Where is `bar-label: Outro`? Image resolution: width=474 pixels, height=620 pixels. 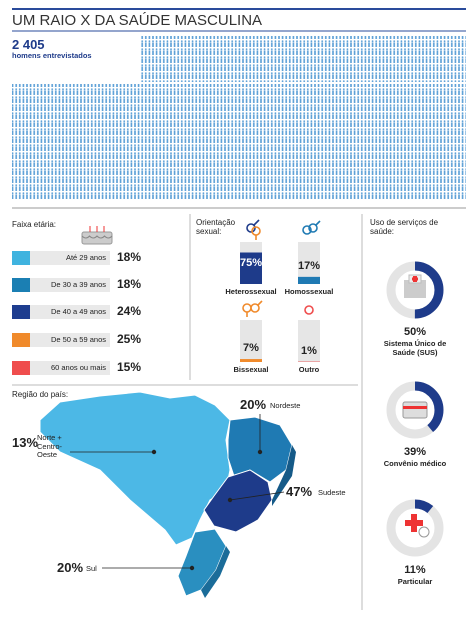 bar-label: Outro is located at coordinates (309, 369).